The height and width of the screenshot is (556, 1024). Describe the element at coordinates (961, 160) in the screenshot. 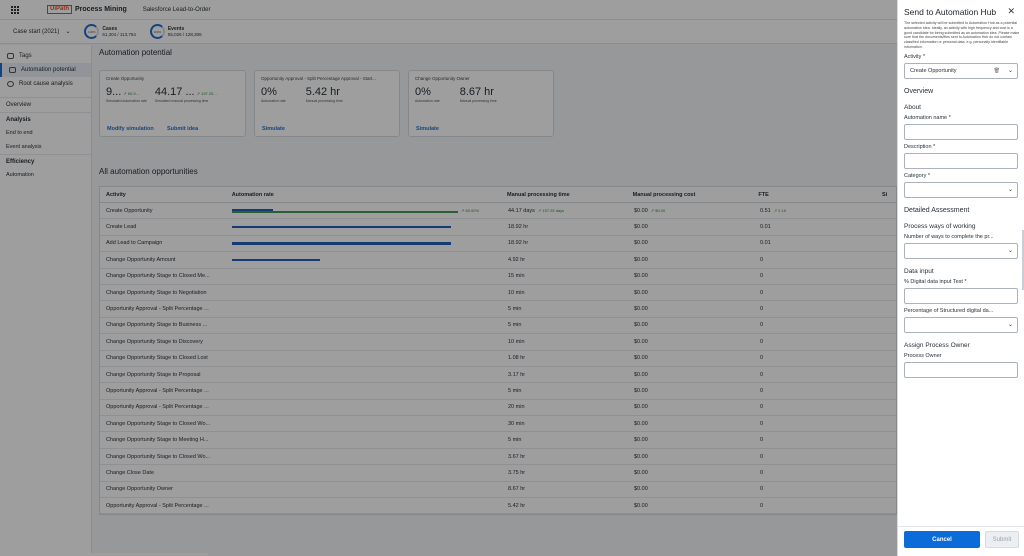

I see `description-field` at that location.